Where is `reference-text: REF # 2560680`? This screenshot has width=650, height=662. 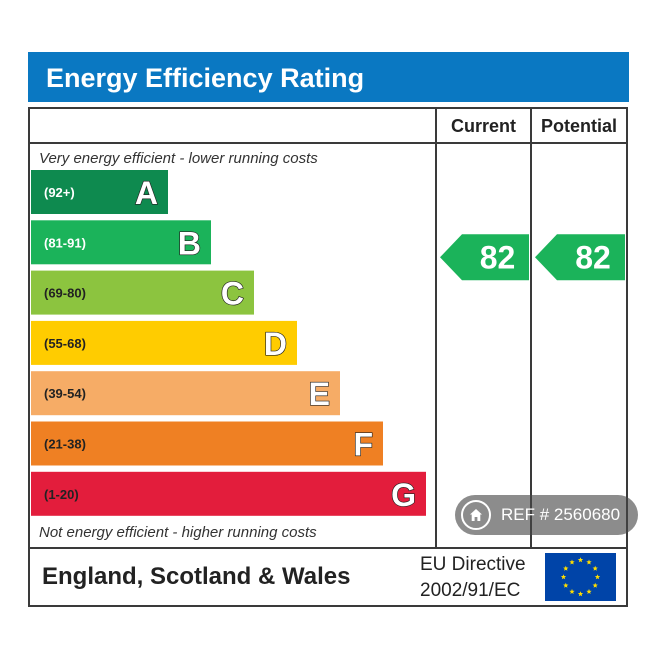 reference-text: REF # 2560680 is located at coordinates (561, 514).